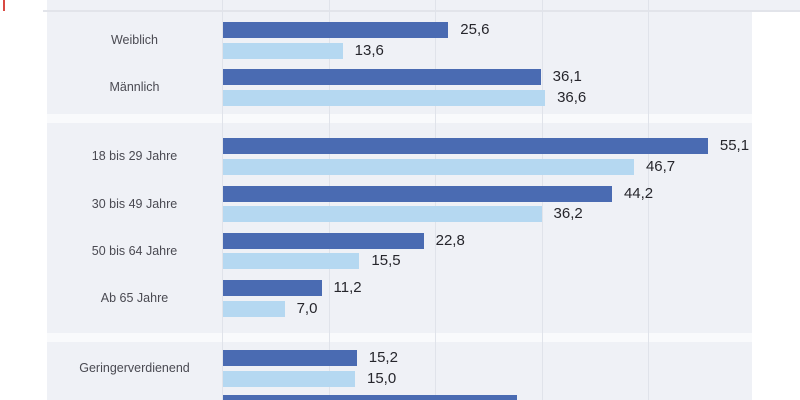 The height and width of the screenshot is (400, 800). Describe the element at coordinates (134, 87) in the screenshot. I see `category-label: Männlich` at that location.